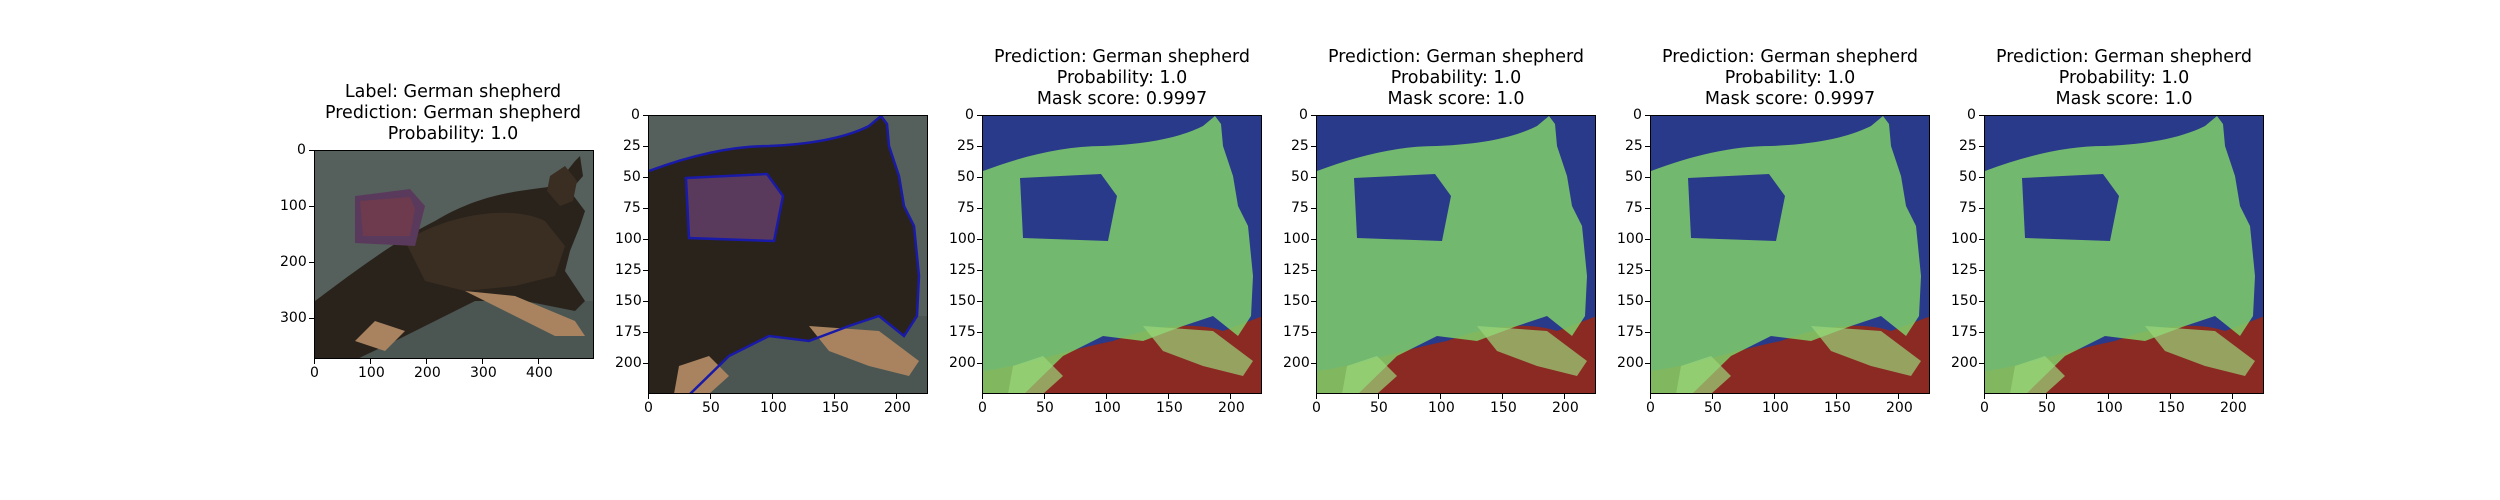 This screenshot has height=500, width=2500. Describe the element at coordinates (539, 373) in the screenshot. I see `x-tick-label: 400` at that location.